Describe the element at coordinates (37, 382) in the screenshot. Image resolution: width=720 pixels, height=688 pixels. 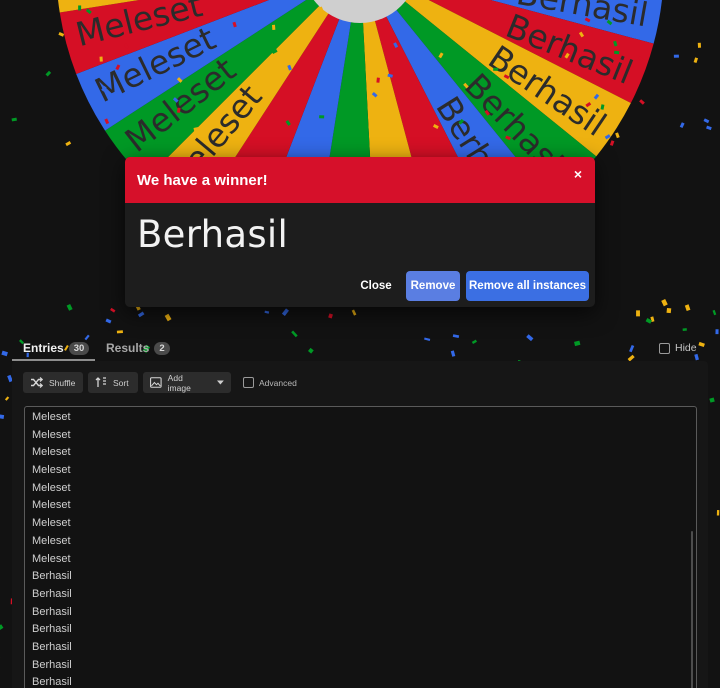
I see `shuffle-icon` at that location.